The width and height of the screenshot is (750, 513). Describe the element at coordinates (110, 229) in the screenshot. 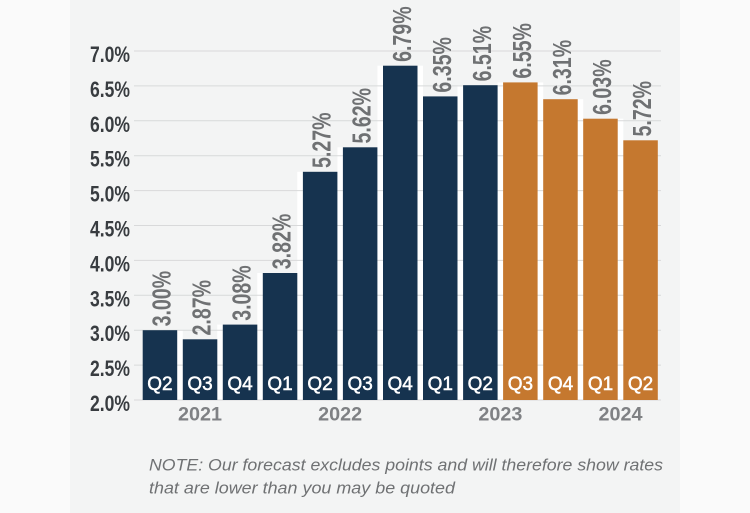

I see `svg-text: 4.5%` at that location.